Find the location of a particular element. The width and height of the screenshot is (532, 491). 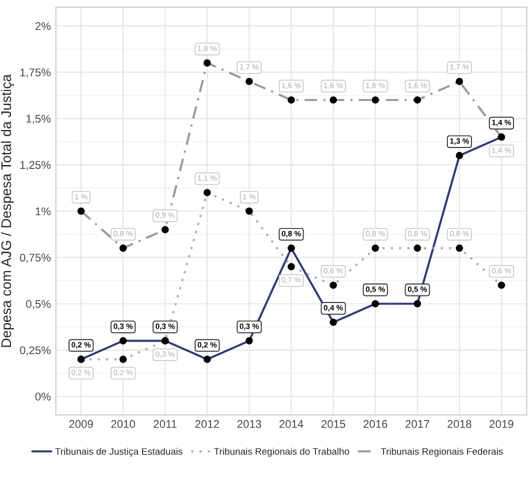

legend-label: Tribunais Regionais do Trabalho is located at coordinates (282, 452).